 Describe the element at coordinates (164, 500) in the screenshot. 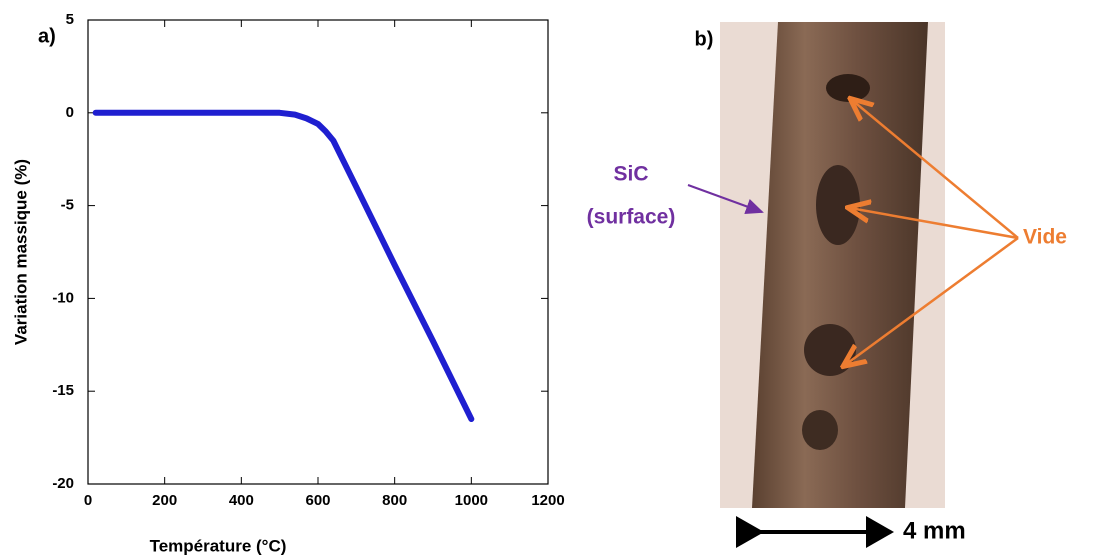

I see `x-tick-label: 200` at that location.